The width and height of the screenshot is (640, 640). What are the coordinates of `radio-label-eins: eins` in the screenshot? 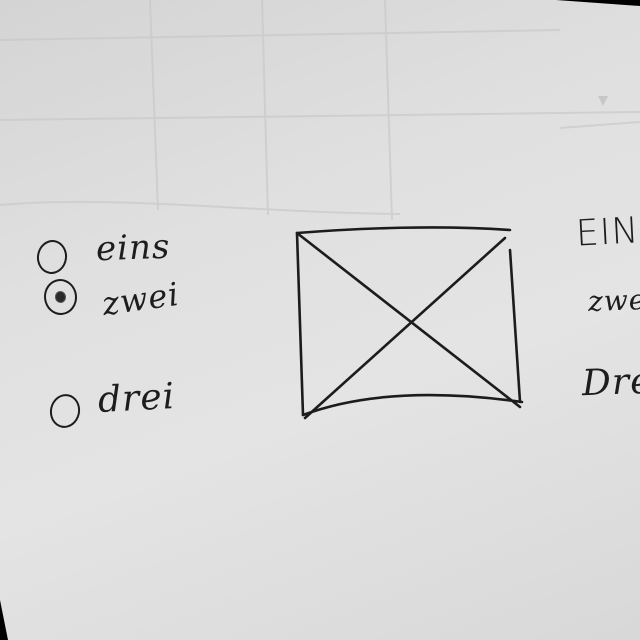 It's located at (133, 248).